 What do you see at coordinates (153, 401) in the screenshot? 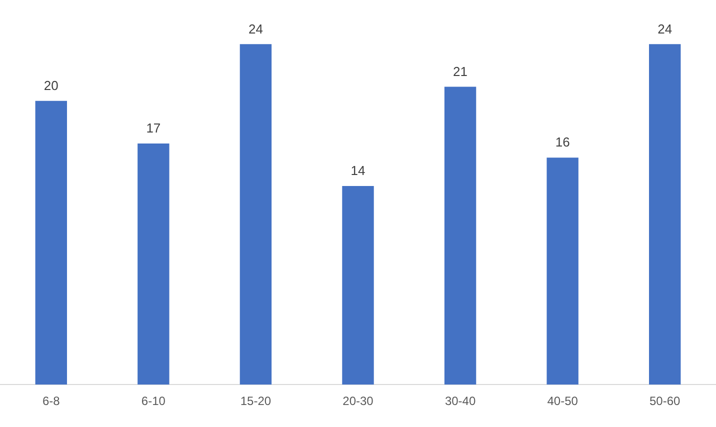
I see `x-tick-label: 6-10` at bounding box center [153, 401].